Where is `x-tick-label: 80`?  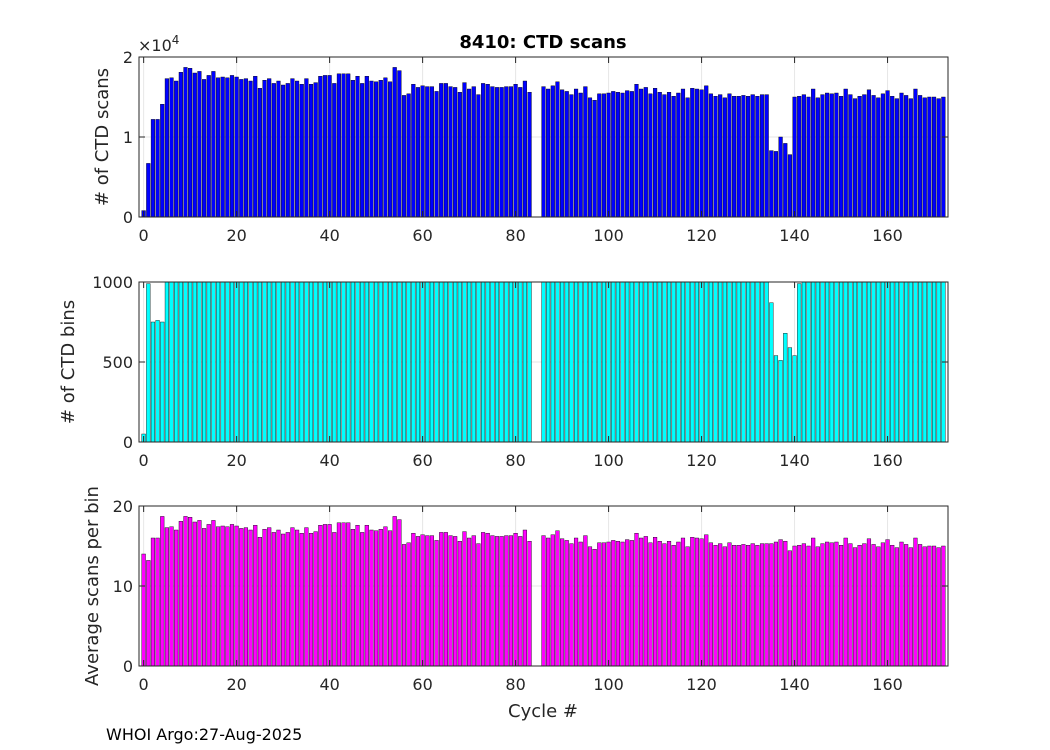 x-tick-label: 80 is located at coordinates (515, 684).